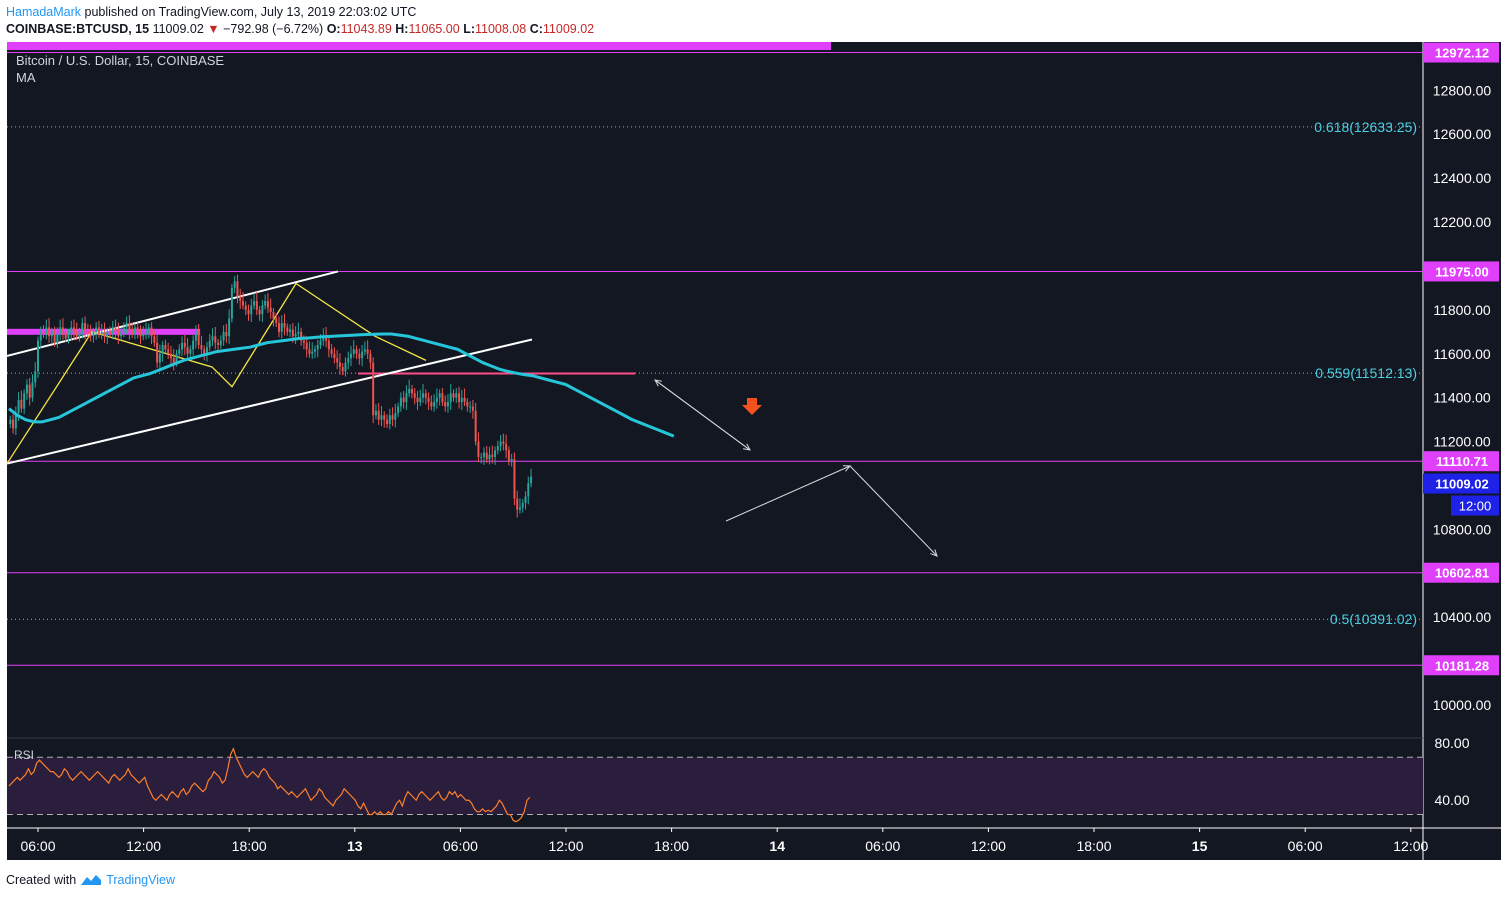 This screenshot has height=898, width=1507. What do you see at coordinates (568, 29) in the screenshot?
I see `close-value: 11009.02` at bounding box center [568, 29].